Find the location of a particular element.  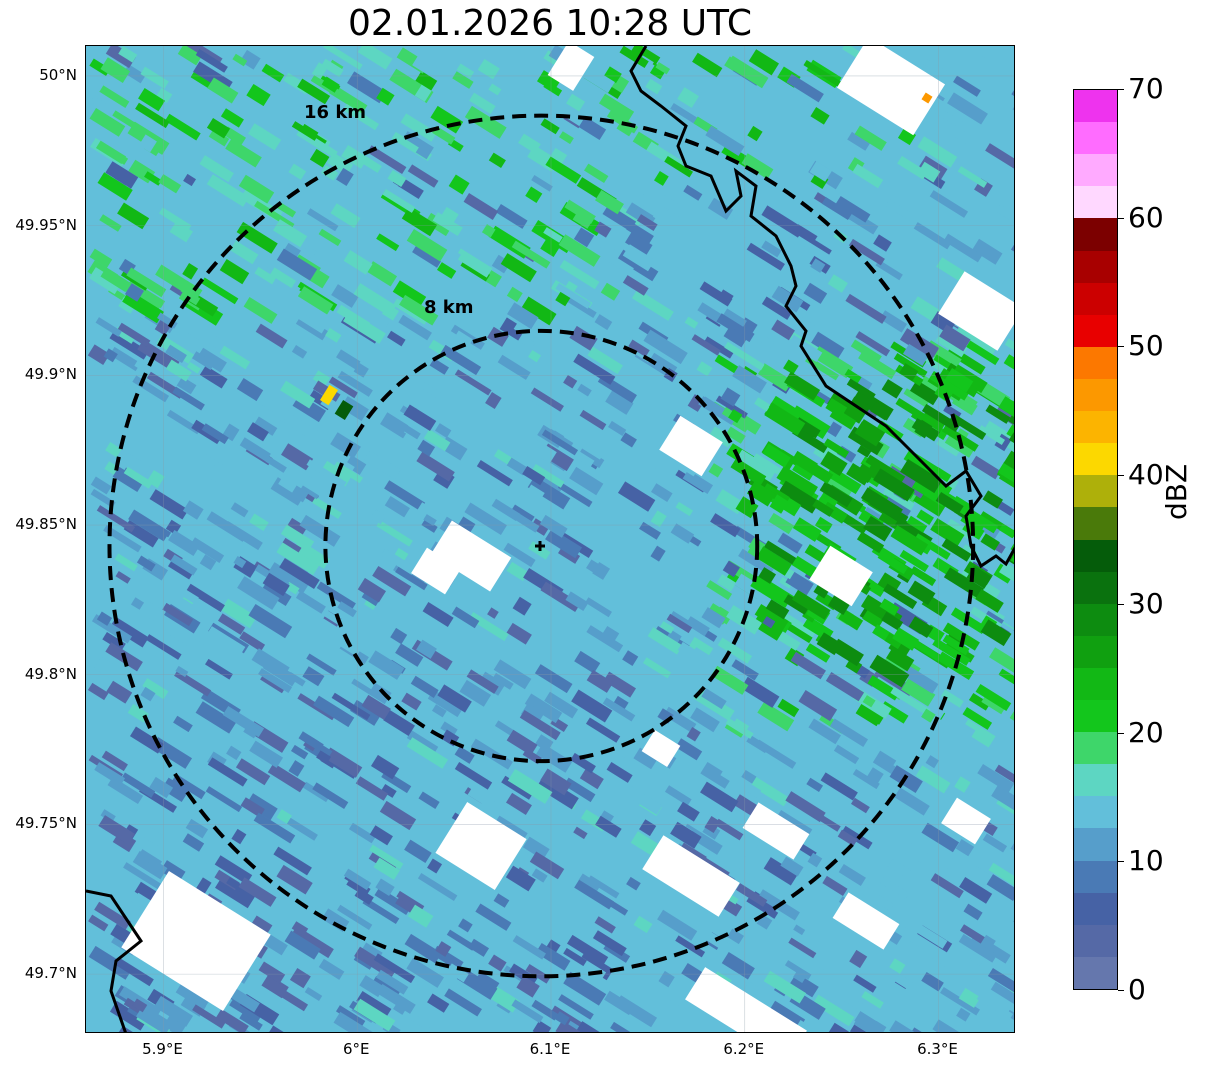

lat-tick-label: 49.75°N is located at coordinates (46, 823).